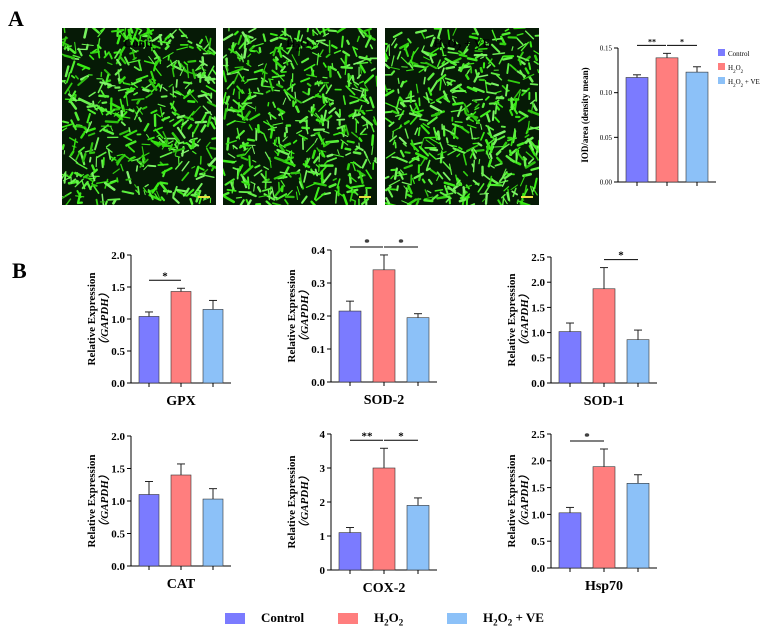  I want to click on x-axis-label: SOD-2, so click(384, 400).